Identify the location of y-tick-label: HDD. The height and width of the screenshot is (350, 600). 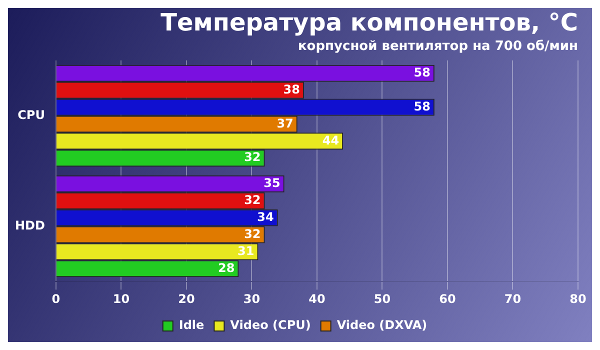
(29, 225).